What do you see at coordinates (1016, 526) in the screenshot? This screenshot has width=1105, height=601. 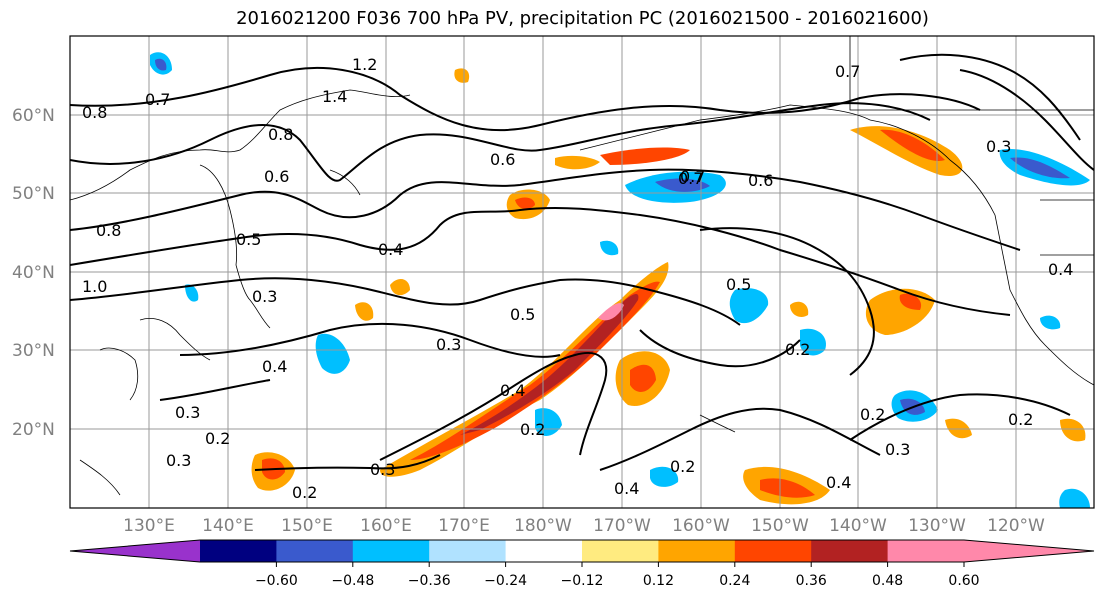 I see `lon-label: 120°W` at bounding box center [1016, 526].